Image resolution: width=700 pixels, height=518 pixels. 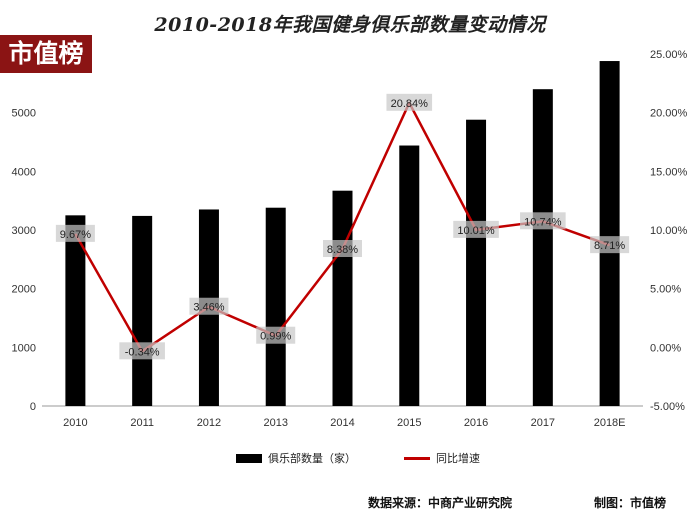 What do you see at coordinates (409, 423) in the screenshot?
I see `x-tick-label: 2015` at bounding box center [409, 423].